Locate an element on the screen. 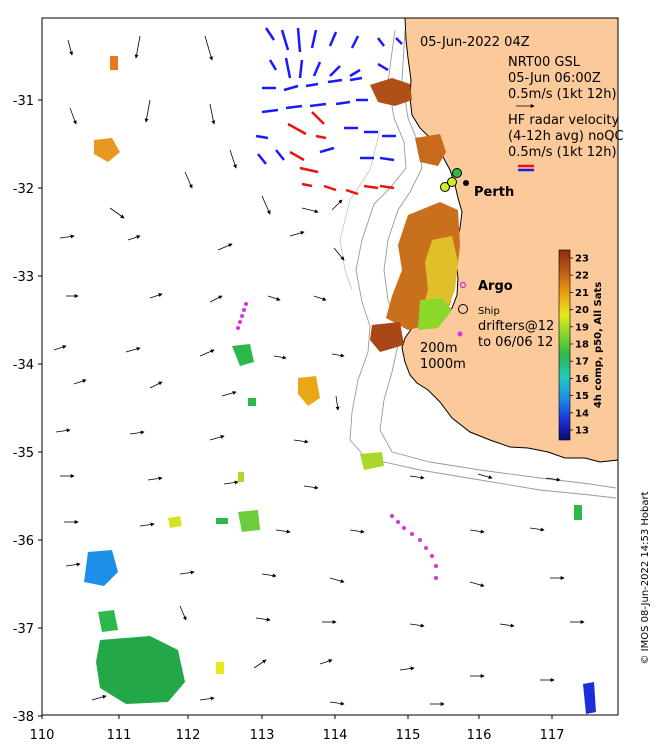  legend-radar-scale: 0.5m/s (1kt 12h) is located at coordinates (562, 152).